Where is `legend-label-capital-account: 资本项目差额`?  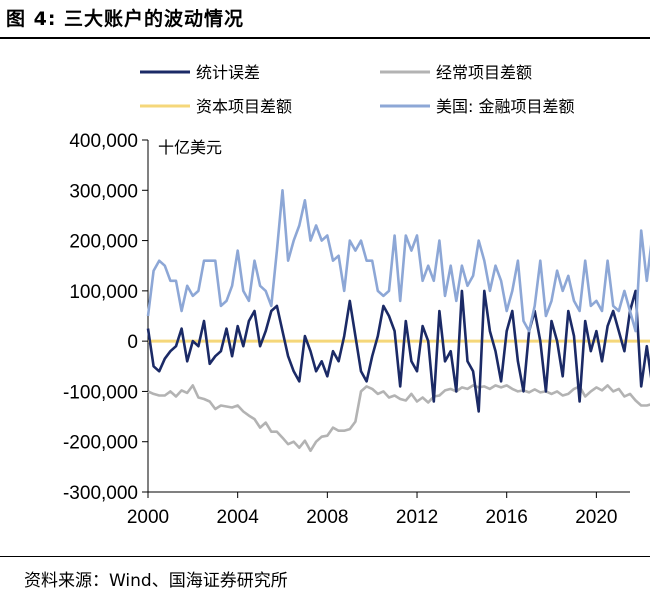 legend-label-capital-account: 资本项目差额 is located at coordinates (244, 106).